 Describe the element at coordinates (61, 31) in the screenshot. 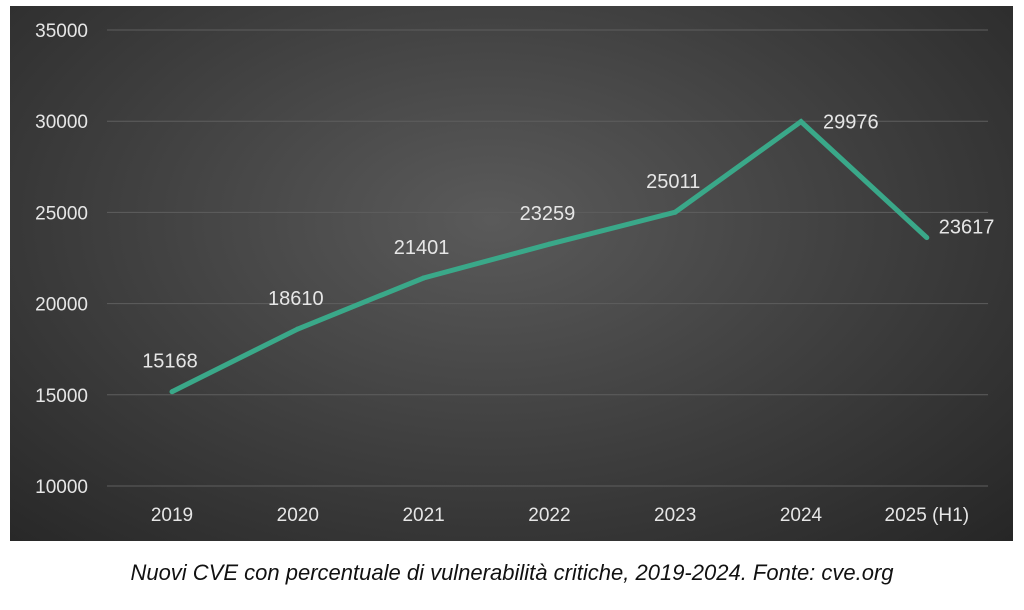

I see `y-tick-label: 35000` at that location.